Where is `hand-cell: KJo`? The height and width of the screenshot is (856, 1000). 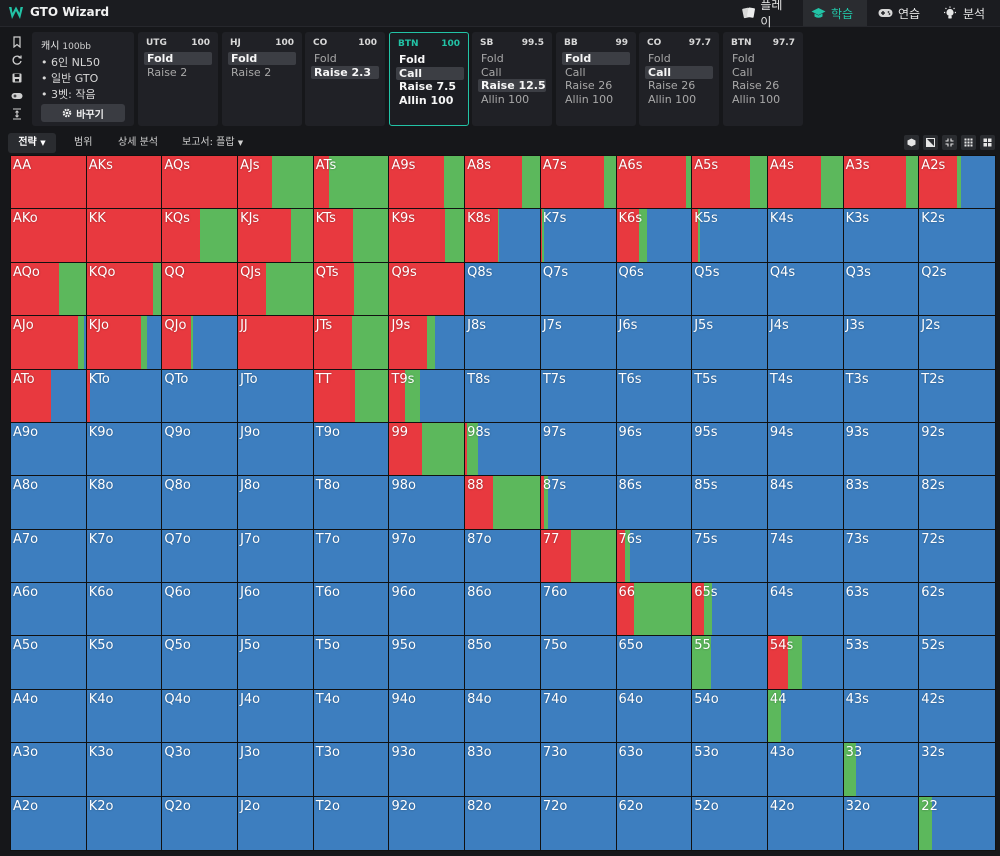 hand-cell: KJo is located at coordinates (124, 343).